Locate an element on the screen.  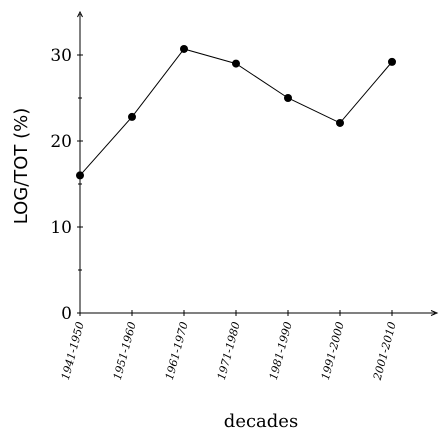
x-tick-label: 1991-2000 is located at coordinates (333, 350).